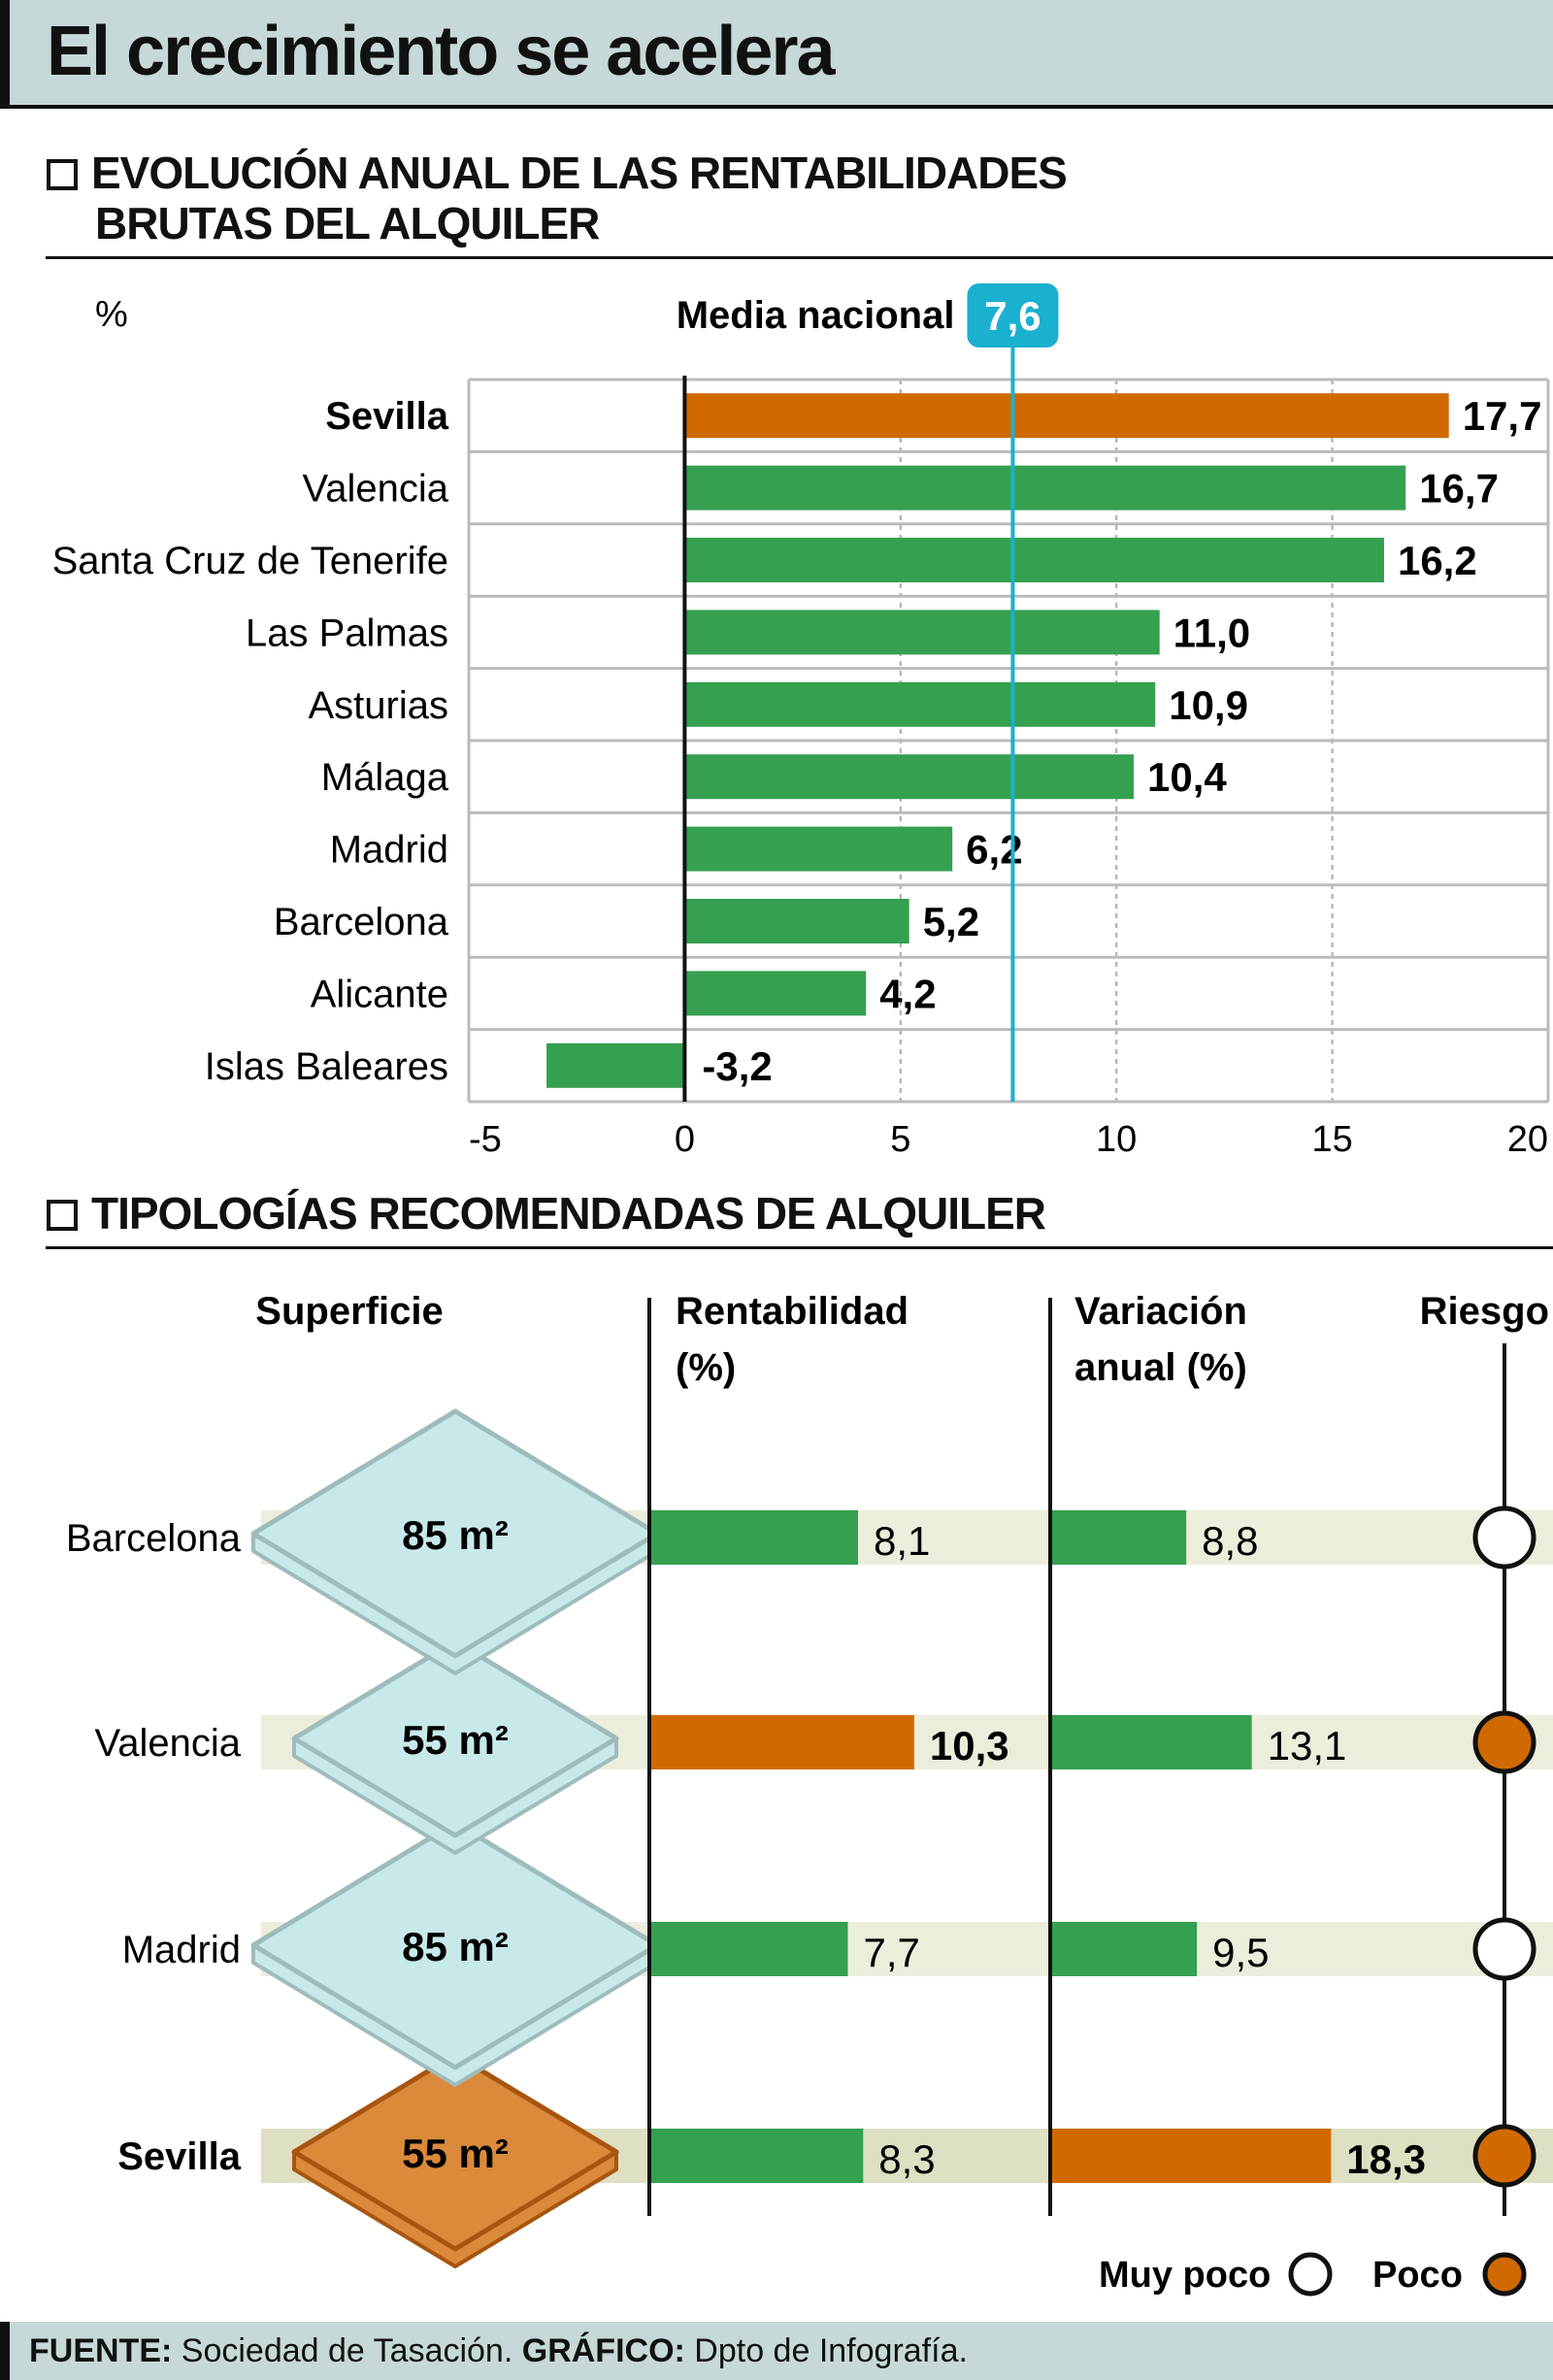 This screenshot has height=2380, width=1553. I want to click on rentabilidad-value: 10,3, so click(969, 1745).